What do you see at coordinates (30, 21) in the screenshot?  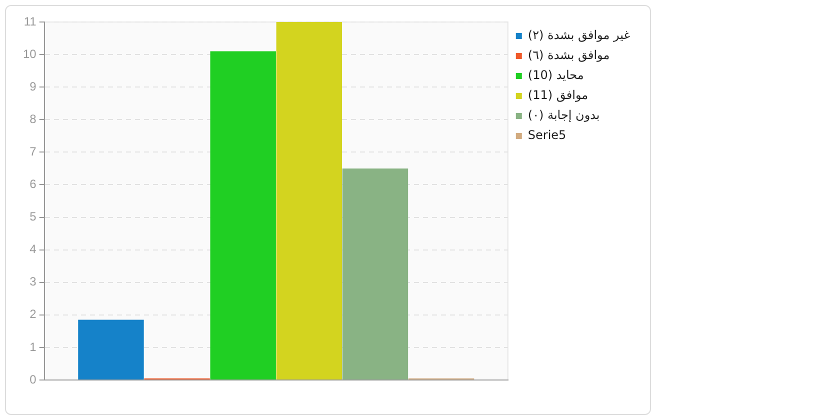 I see `y-tick-label: 11` at bounding box center [30, 21].